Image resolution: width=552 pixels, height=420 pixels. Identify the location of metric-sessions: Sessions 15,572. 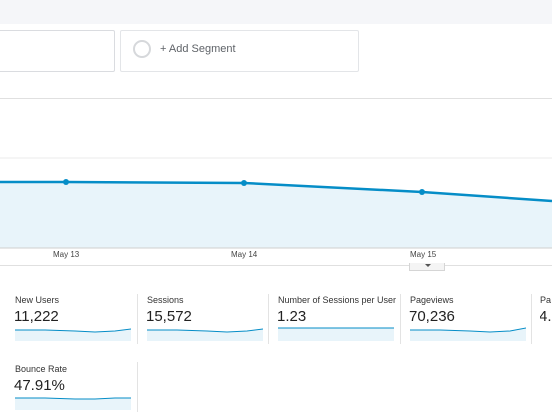
(208, 323).